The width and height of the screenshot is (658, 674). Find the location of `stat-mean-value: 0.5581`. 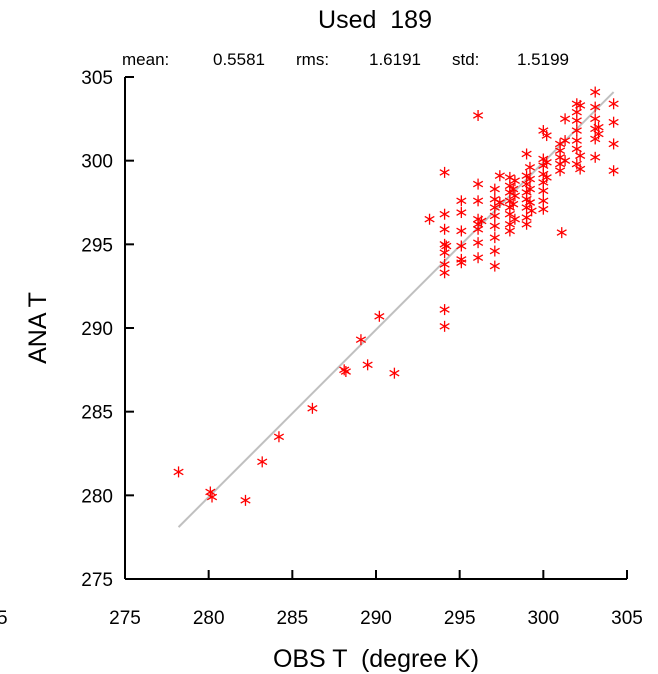

stat-mean-value: 0.5581 is located at coordinates (239, 59).